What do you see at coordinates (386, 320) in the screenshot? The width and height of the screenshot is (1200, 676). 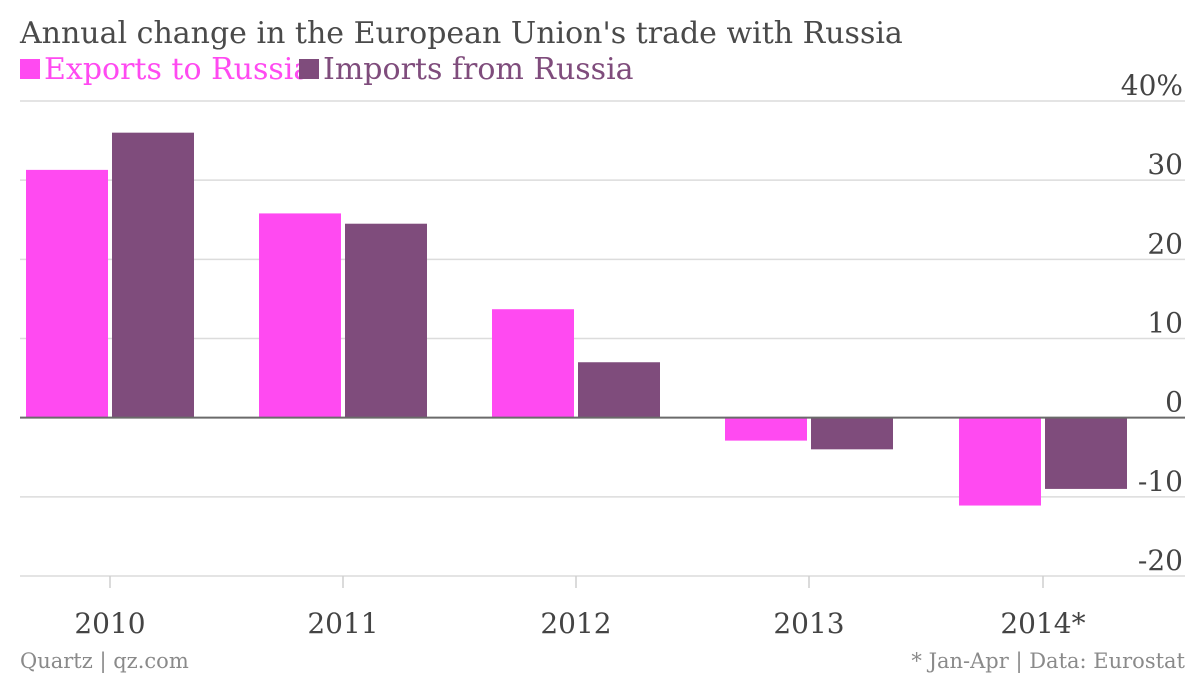 I see `bar-imports-2011` at bounding box center [386, 320].